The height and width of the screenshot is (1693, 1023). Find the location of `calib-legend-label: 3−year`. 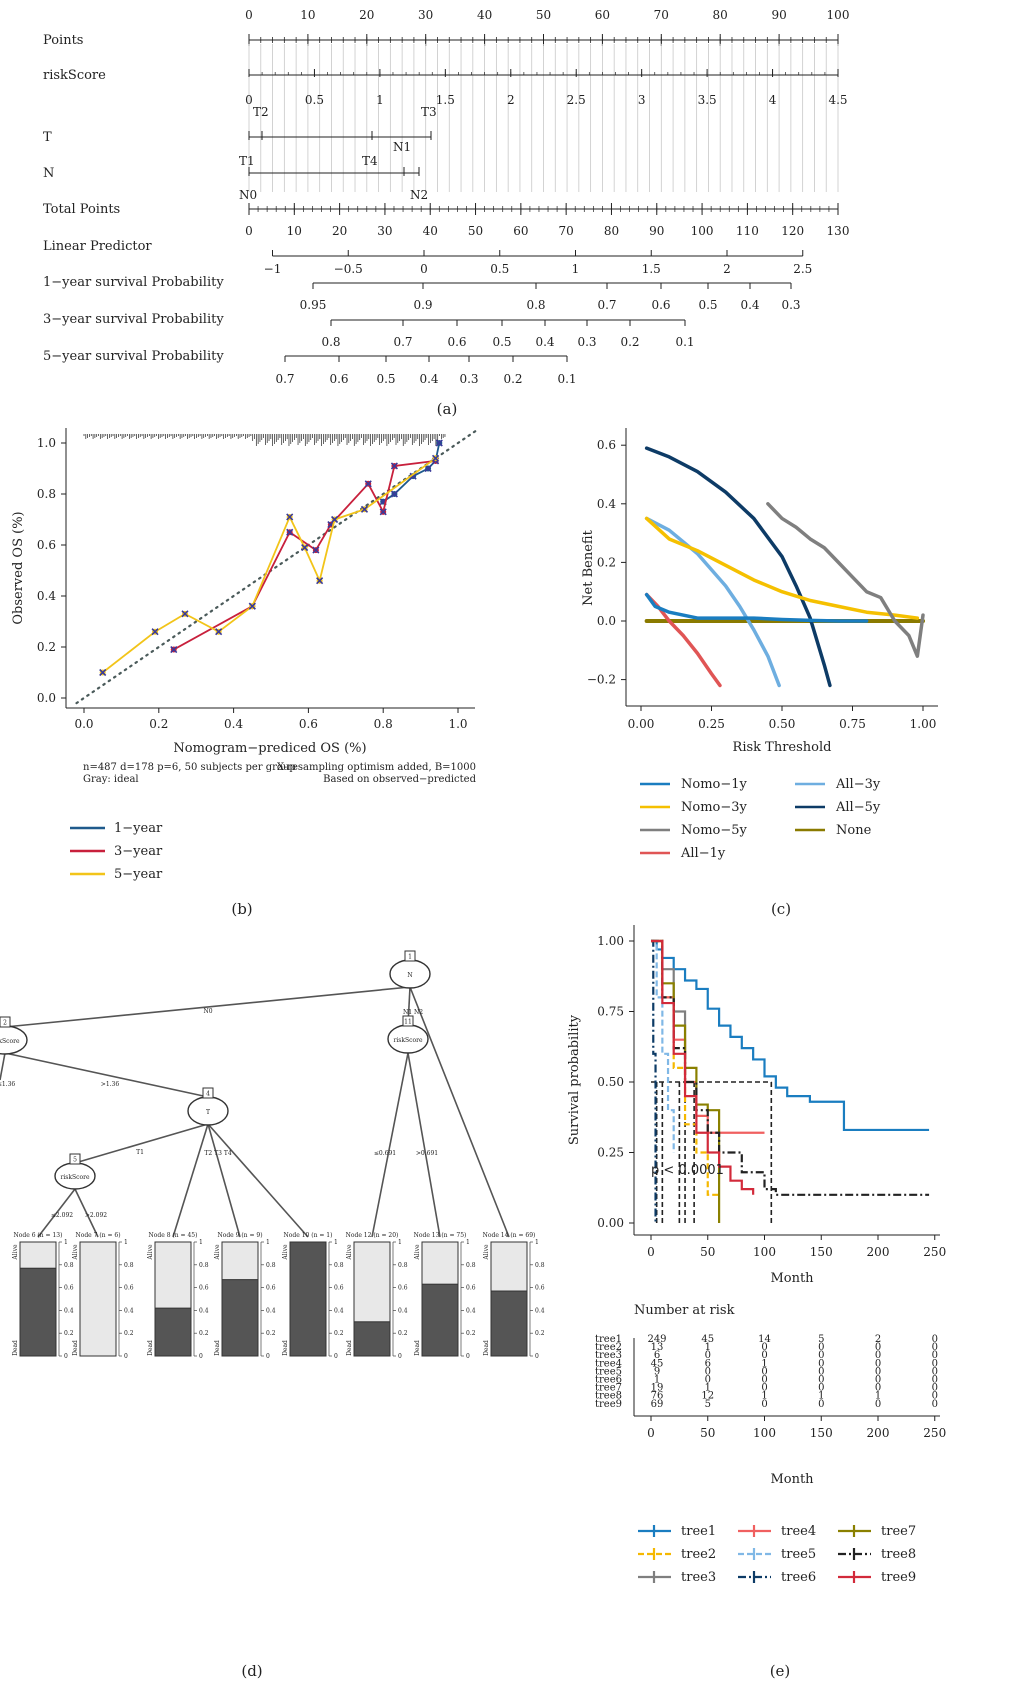

calib-legend-label: 3−year is located at coordinates (138, 851).